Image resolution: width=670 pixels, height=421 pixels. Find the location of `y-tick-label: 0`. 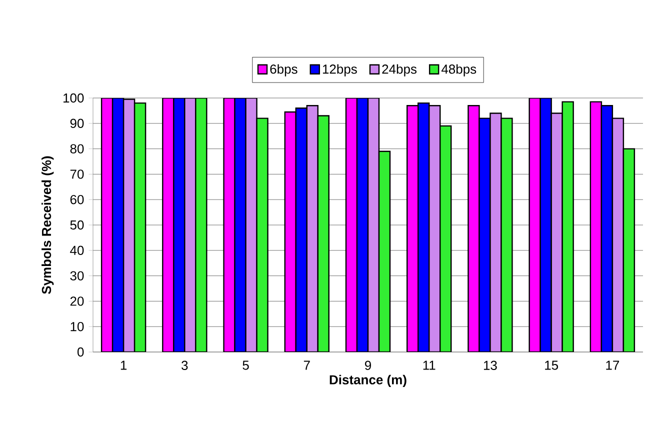

y-tick-label: 0 is located at coordinates (81, 352).